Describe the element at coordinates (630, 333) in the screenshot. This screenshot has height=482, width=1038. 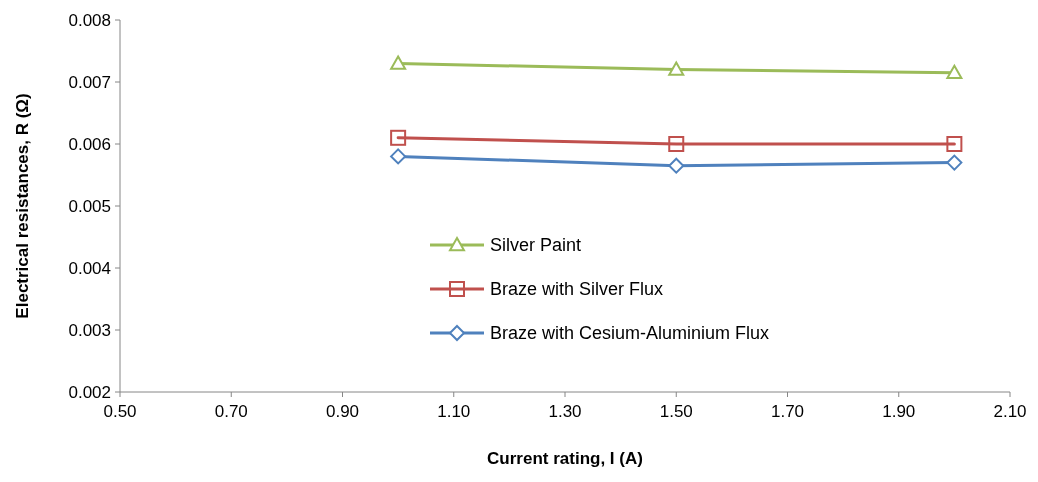
I see `legend-label: Braze with Cesium-Aluminium Flux` at that location.